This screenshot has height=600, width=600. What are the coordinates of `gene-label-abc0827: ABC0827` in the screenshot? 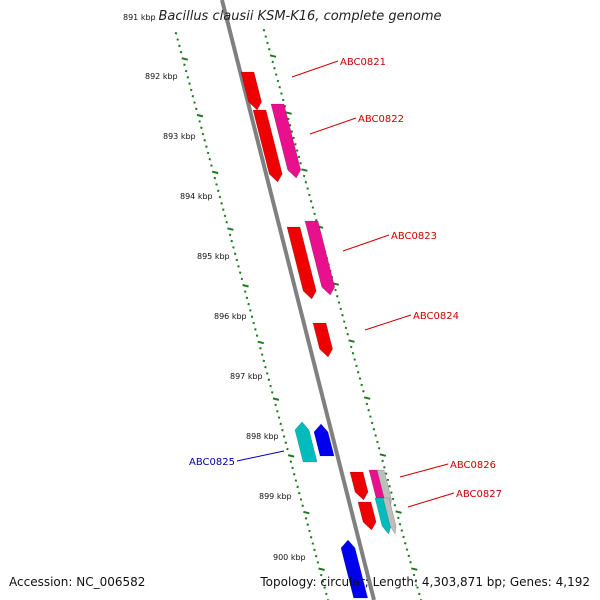 It's located at (479, 494).